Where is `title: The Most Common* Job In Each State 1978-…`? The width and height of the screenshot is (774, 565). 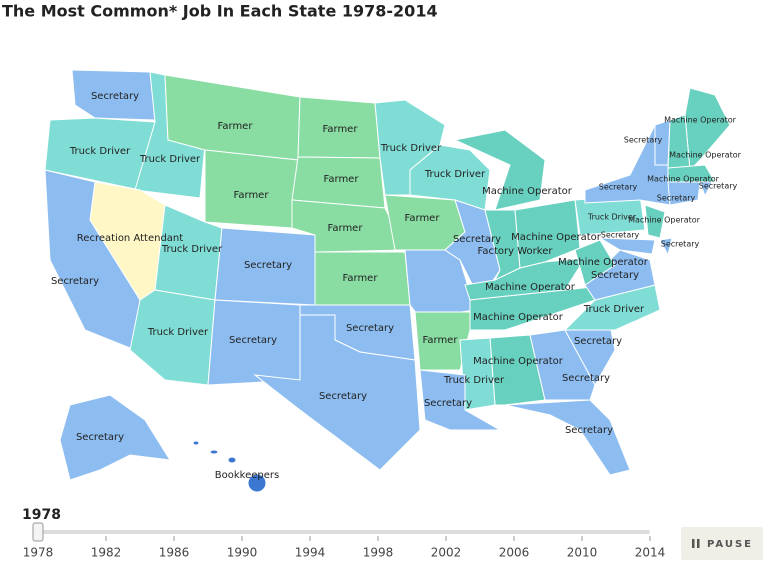
title: The Most Common* Job In Each State 1978-… is located at coordinates (220, 11).